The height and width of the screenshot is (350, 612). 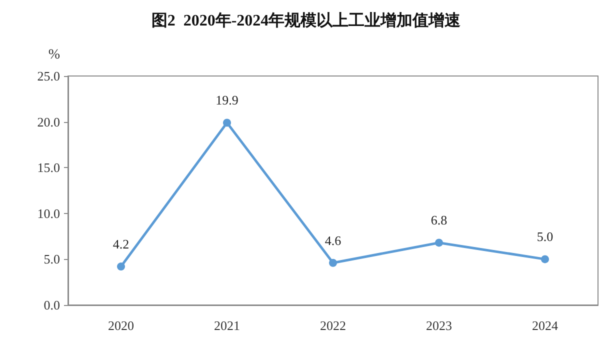 What do you see at coordinates (306, 21) in the screenshot?
I see `chart-title: 图2 2020年-2024年规模以上工业增加值增速` at bounding box center [306, 21].